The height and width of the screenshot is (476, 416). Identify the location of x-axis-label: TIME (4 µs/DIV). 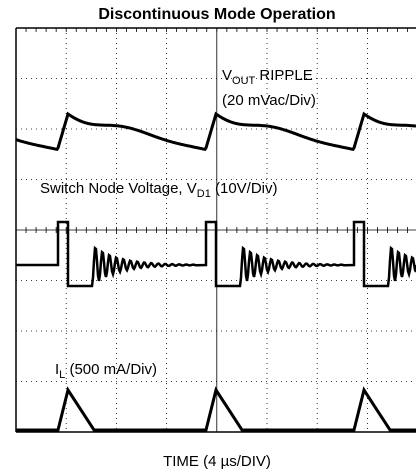
(217, 461).